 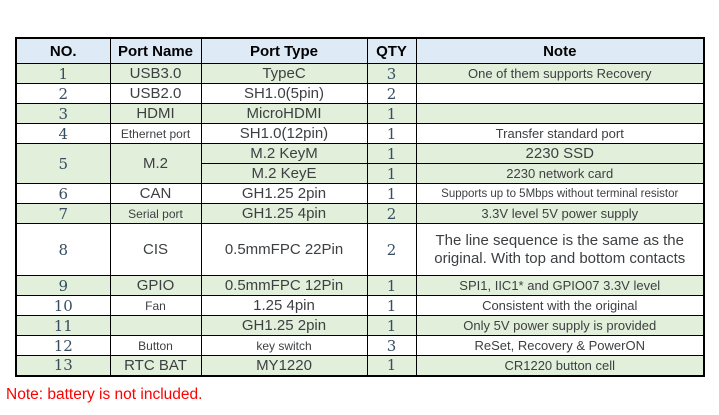 I want to click on cell-port-name: CAN, so click(x=155, y=193).